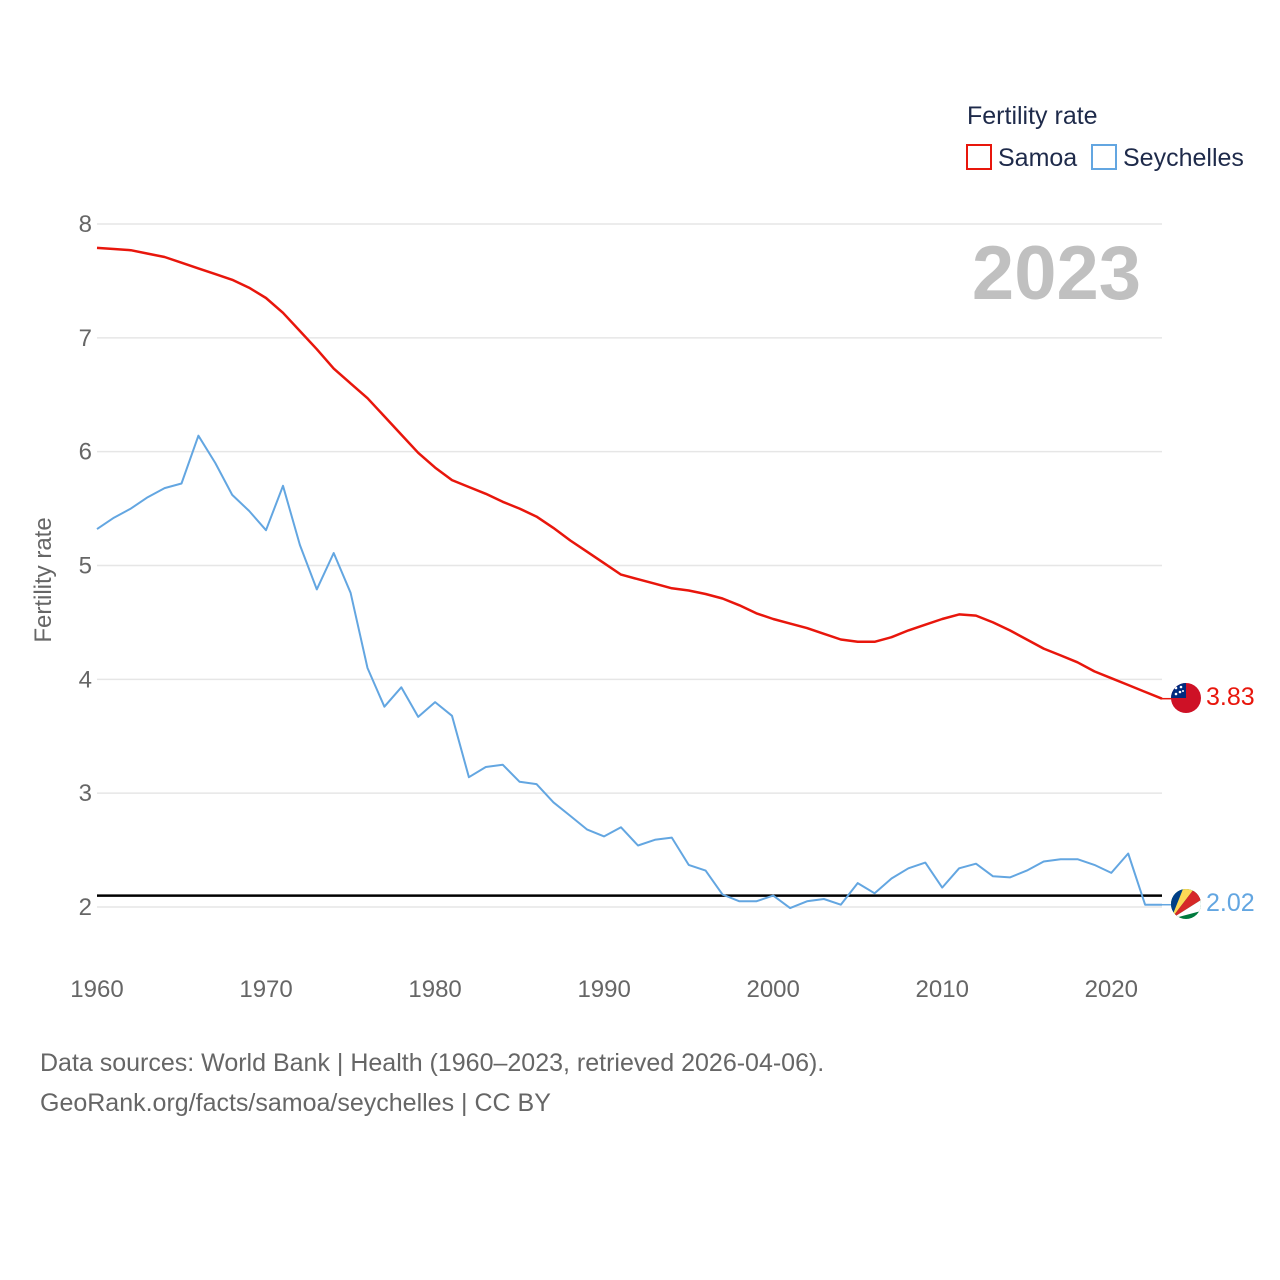  What do you see at coordinates (1183, 158) in the screenshot?
I see `legend-label-seychelles: Seychelles` at bounding box center [1183, 158].